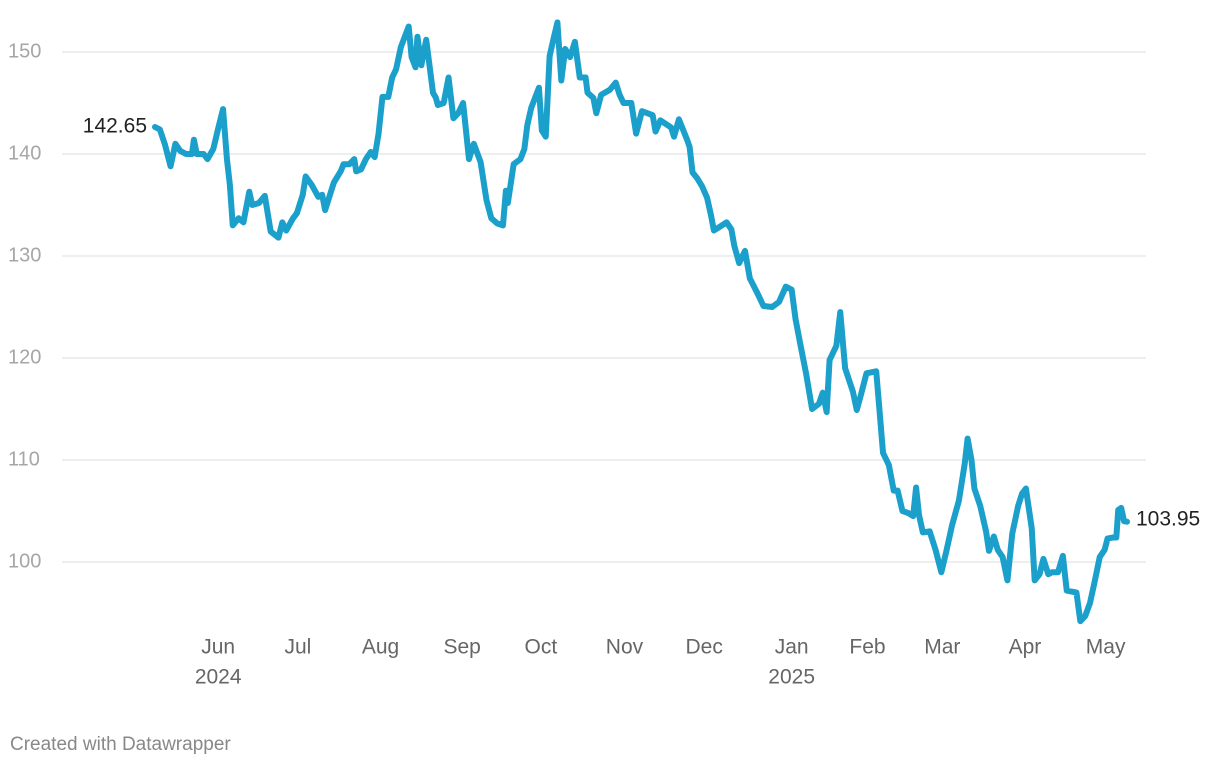 This screenshot has width=1220, height=768. Describe the element at coordinates (380, 647) in the screenshot. I see `x-tick-label: Aug` at that location.